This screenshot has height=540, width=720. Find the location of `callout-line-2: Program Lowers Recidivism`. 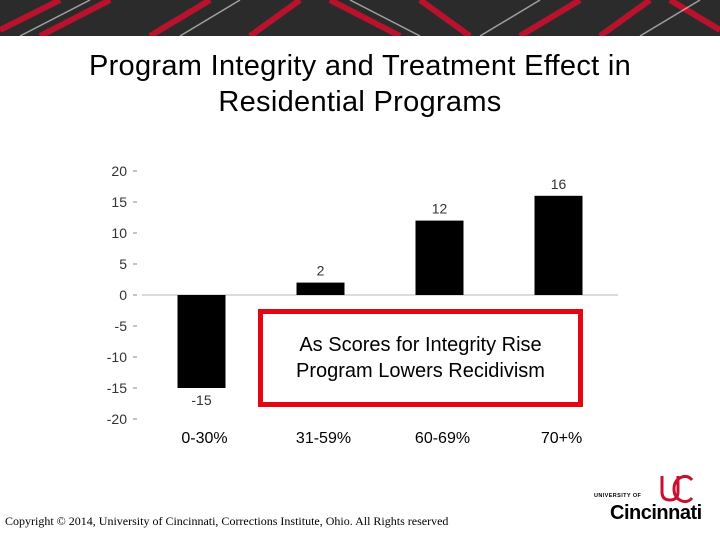

callout-line-2: Program Lowers Recidivism is located at coordinates (420, 371).